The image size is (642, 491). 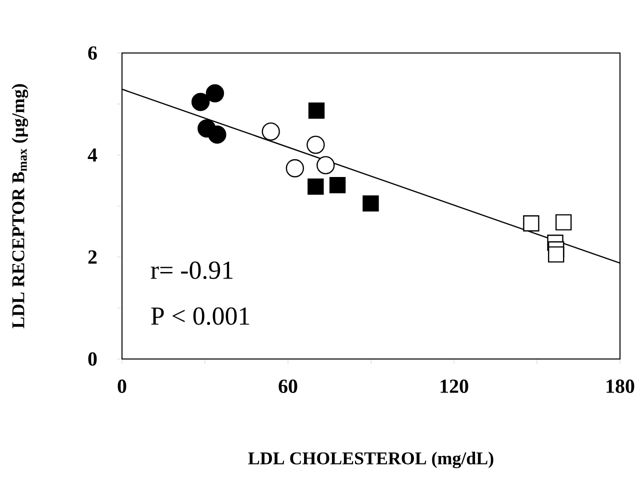 I want to click on y-tick-label: 0, so click(x=92, y=359).